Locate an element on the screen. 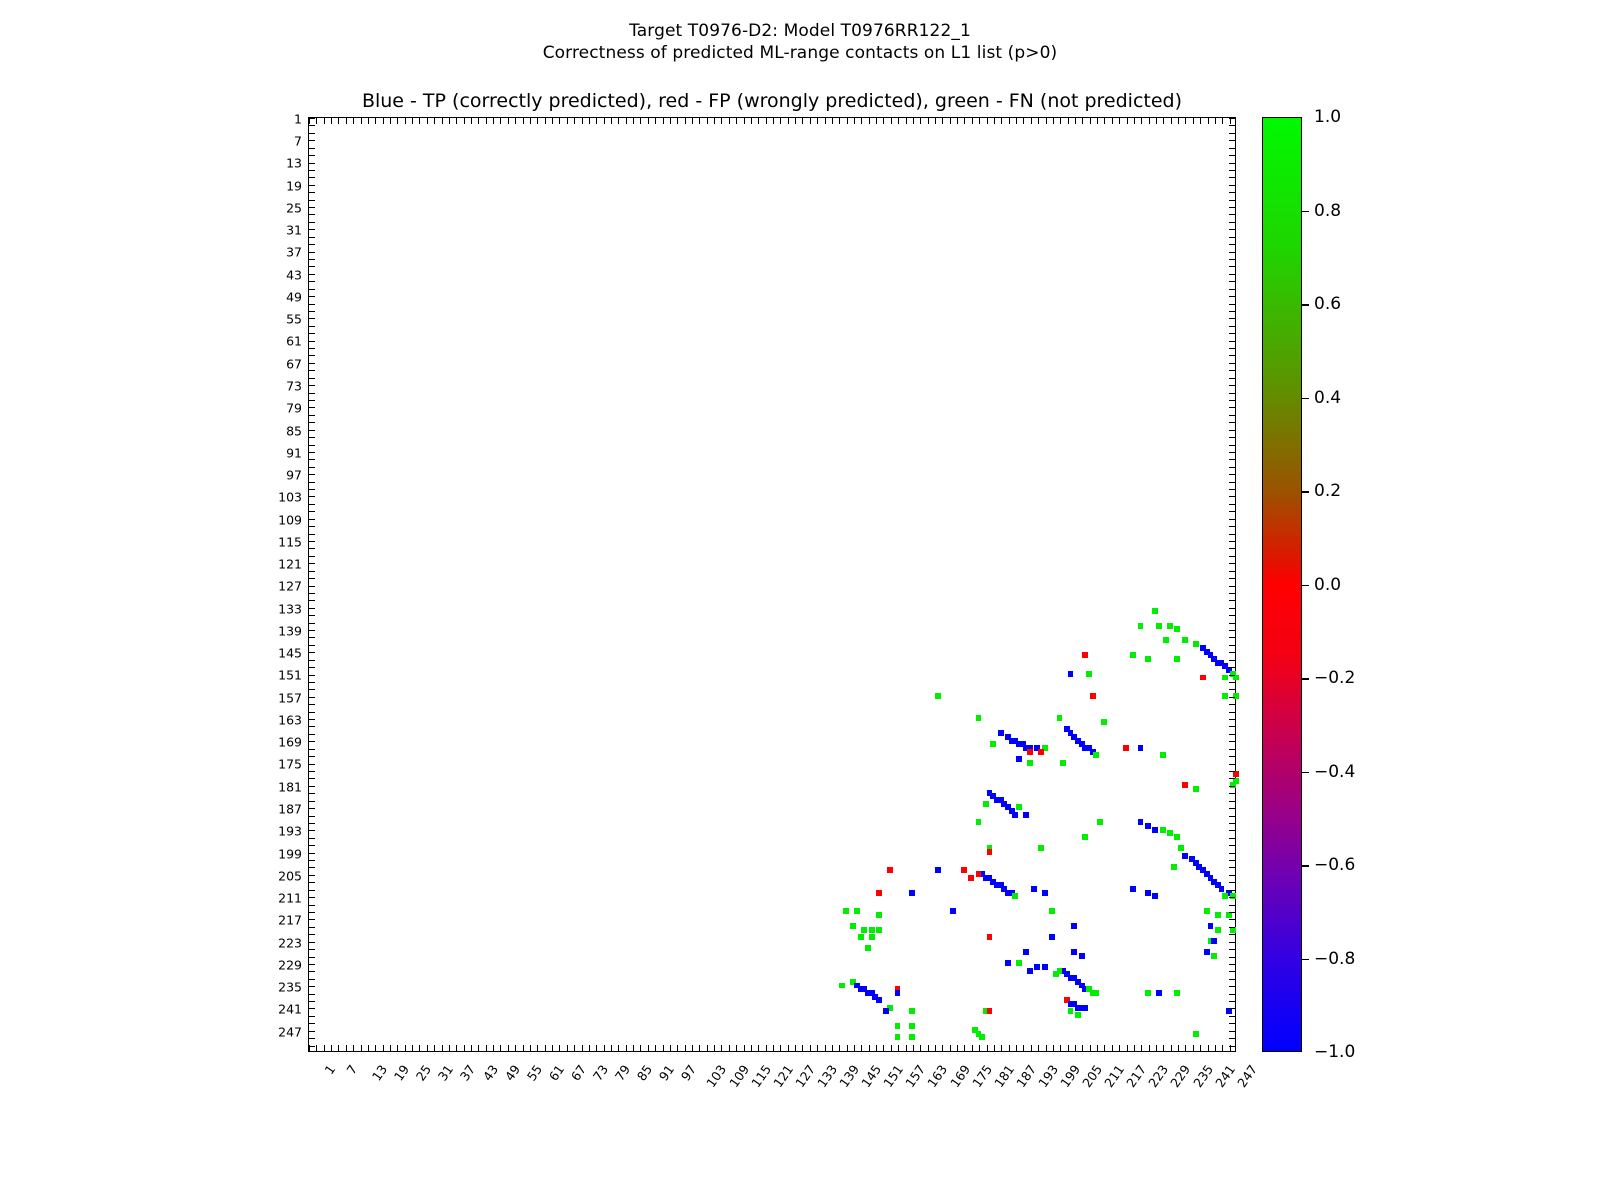  x-tick-label: 79 is located at coordinates (622, 1073).